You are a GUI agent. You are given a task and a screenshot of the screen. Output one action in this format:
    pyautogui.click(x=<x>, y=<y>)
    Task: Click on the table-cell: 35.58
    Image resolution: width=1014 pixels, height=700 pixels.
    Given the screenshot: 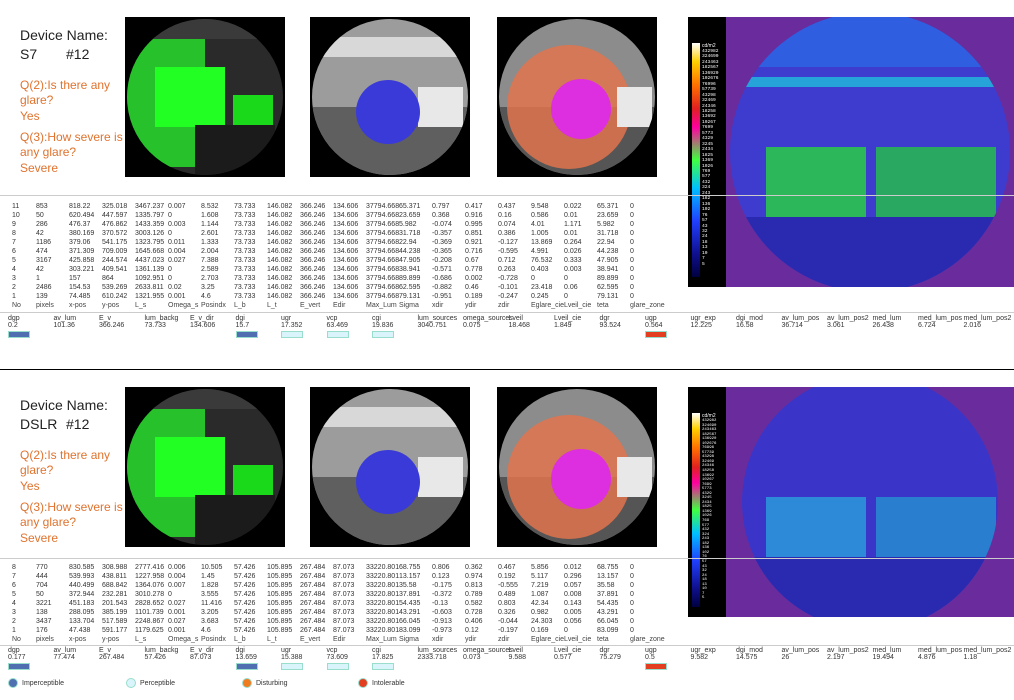 What is the action you would take?
    pyautogui.click(x=408, y=585)
    